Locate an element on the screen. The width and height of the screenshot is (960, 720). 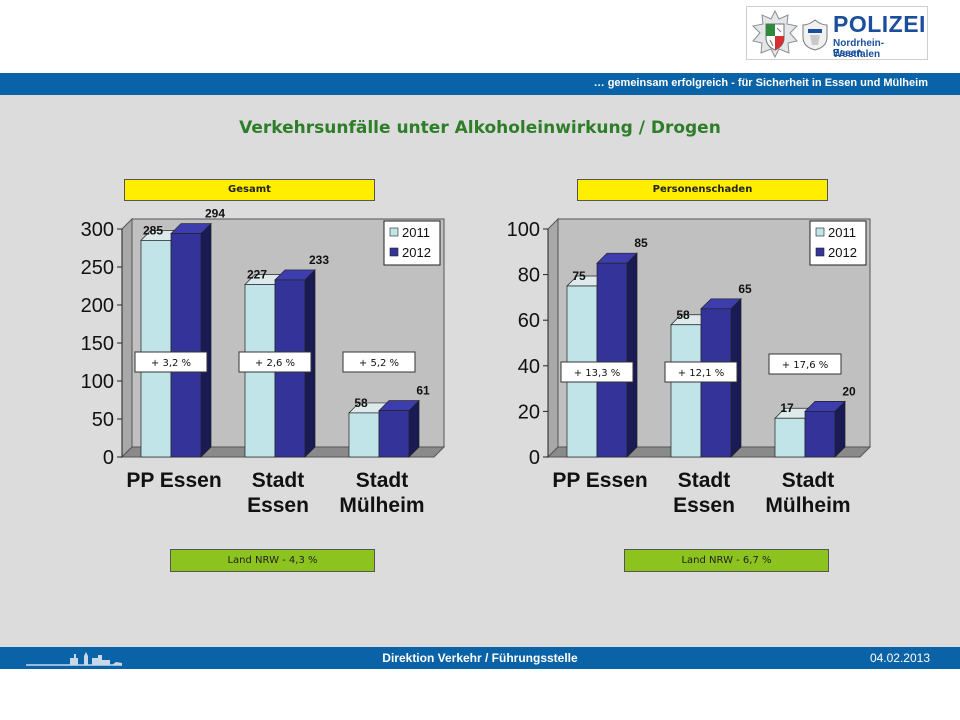
logo-subtitle-state: Nordrhein-Westfalen is located at coordinates (859, 49).